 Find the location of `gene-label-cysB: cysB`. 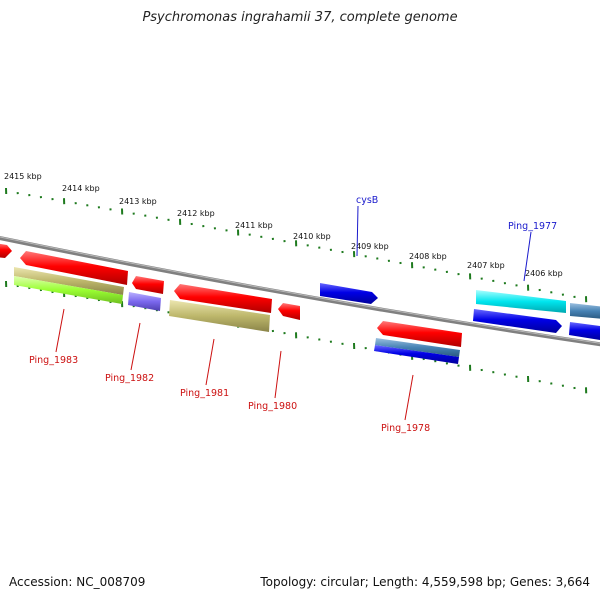

gene-label-cysB: cysB is located at coordinates (367, 200).